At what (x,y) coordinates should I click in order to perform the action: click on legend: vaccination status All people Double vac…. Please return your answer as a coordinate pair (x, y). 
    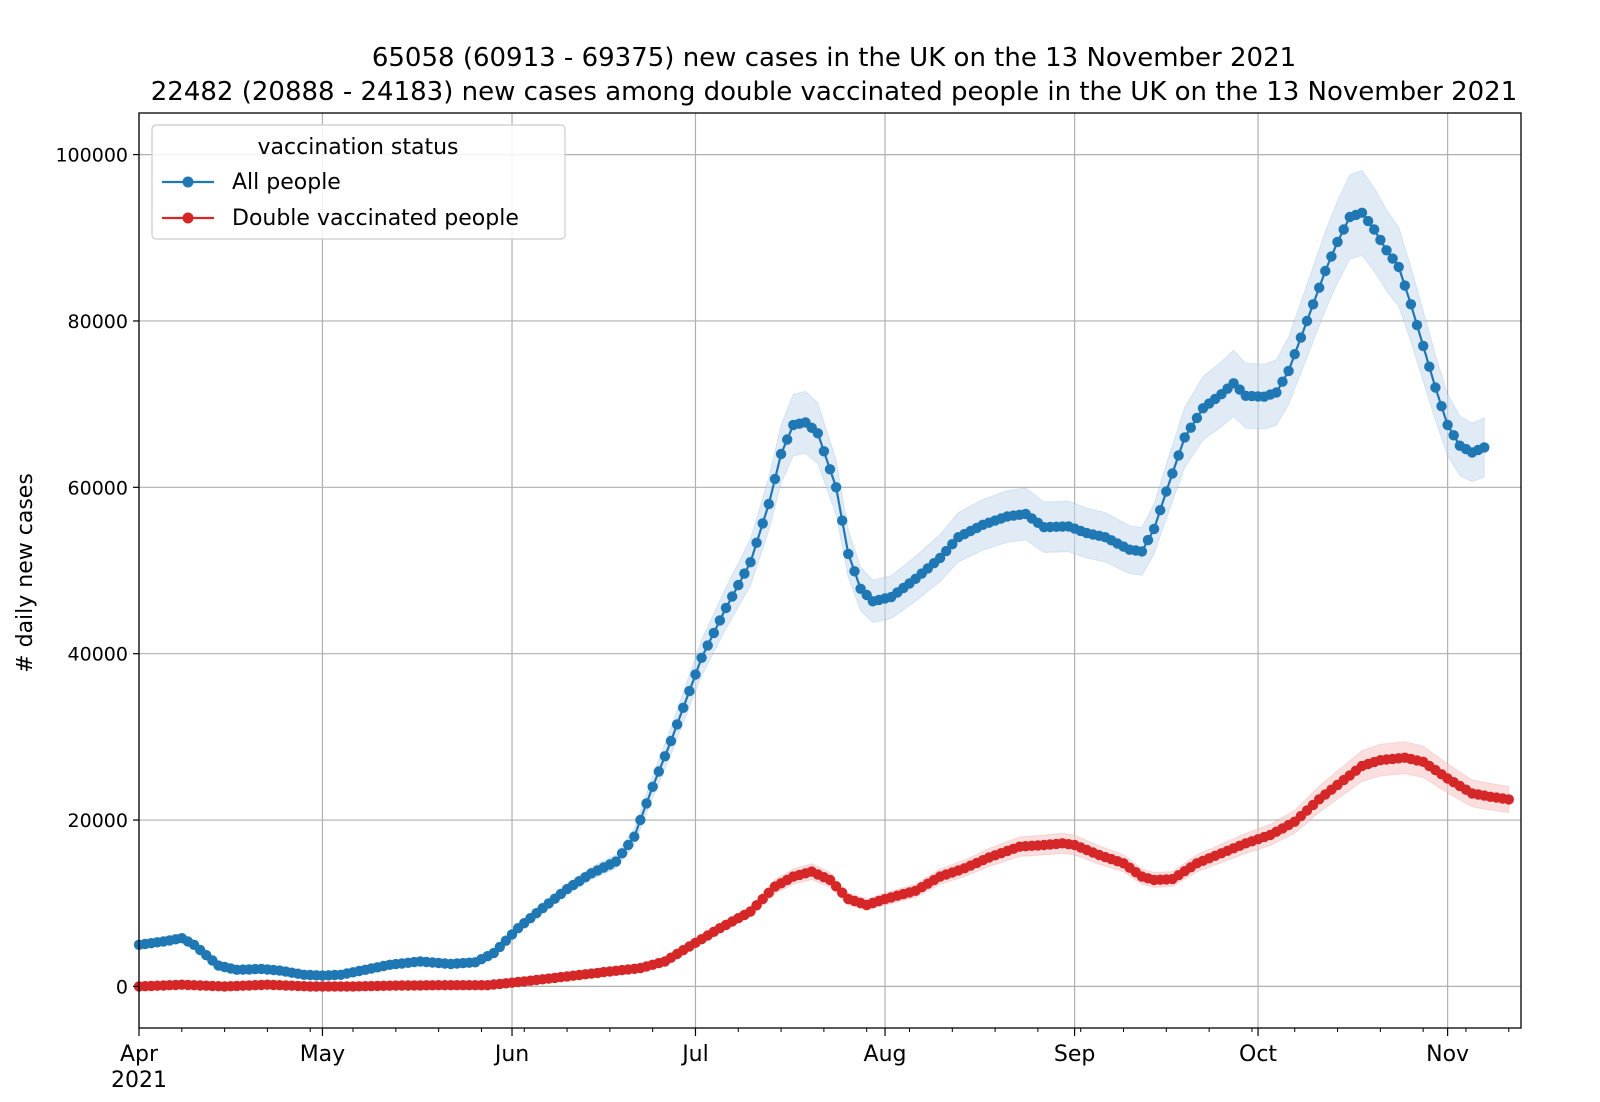
    Looking at the image, I should click on (358, 182).